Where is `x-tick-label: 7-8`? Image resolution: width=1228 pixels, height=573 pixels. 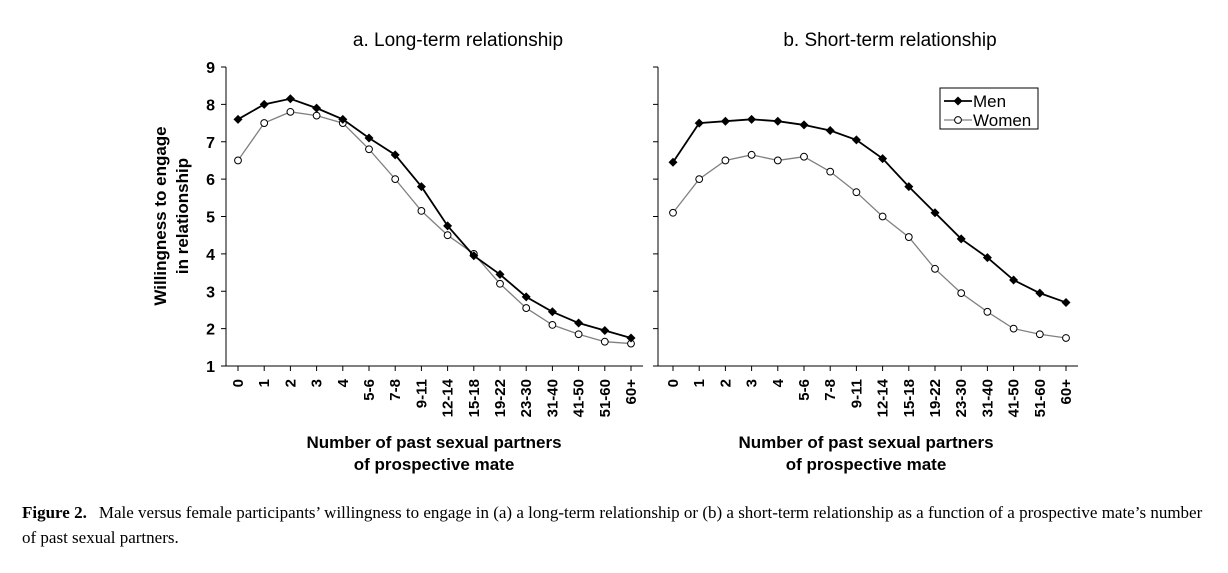
x-tick-label: 7-8 is located at coordinates (395, 390).